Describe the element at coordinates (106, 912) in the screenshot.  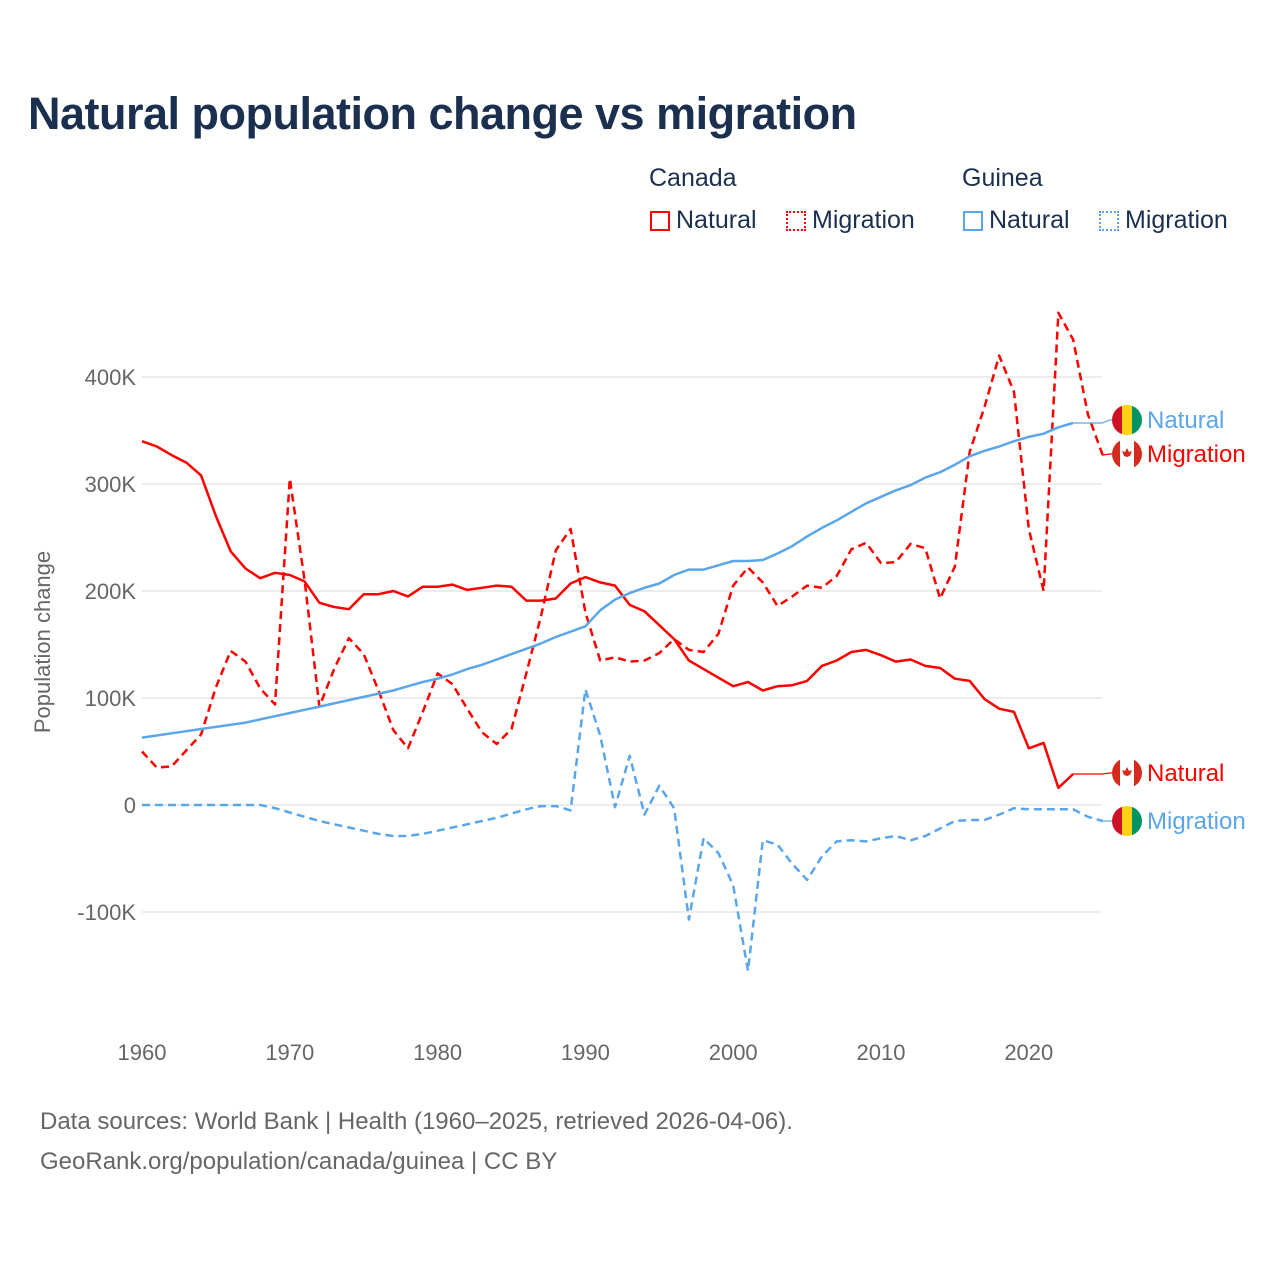
I see `y-tick-label: -100K` at that location.